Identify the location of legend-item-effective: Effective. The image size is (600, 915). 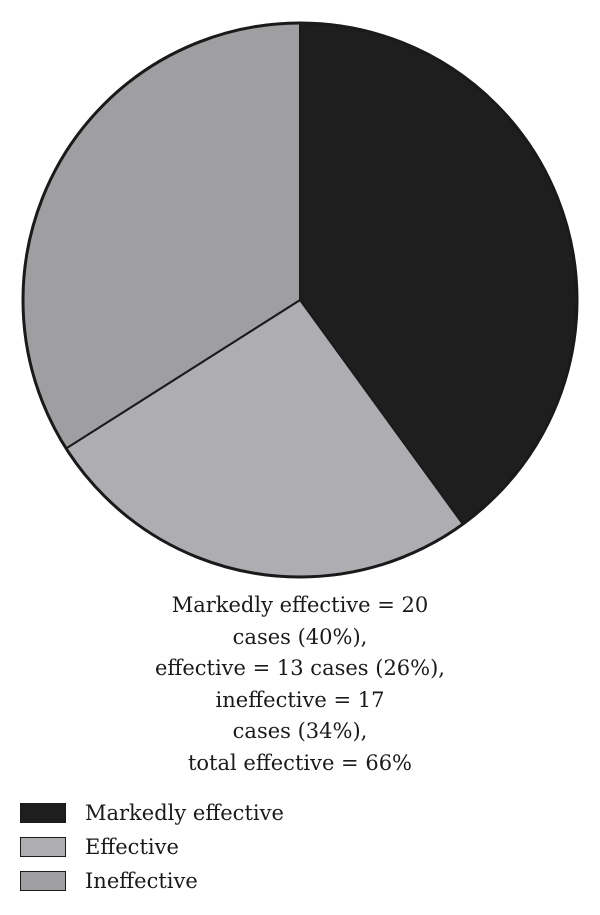
(152, 847).